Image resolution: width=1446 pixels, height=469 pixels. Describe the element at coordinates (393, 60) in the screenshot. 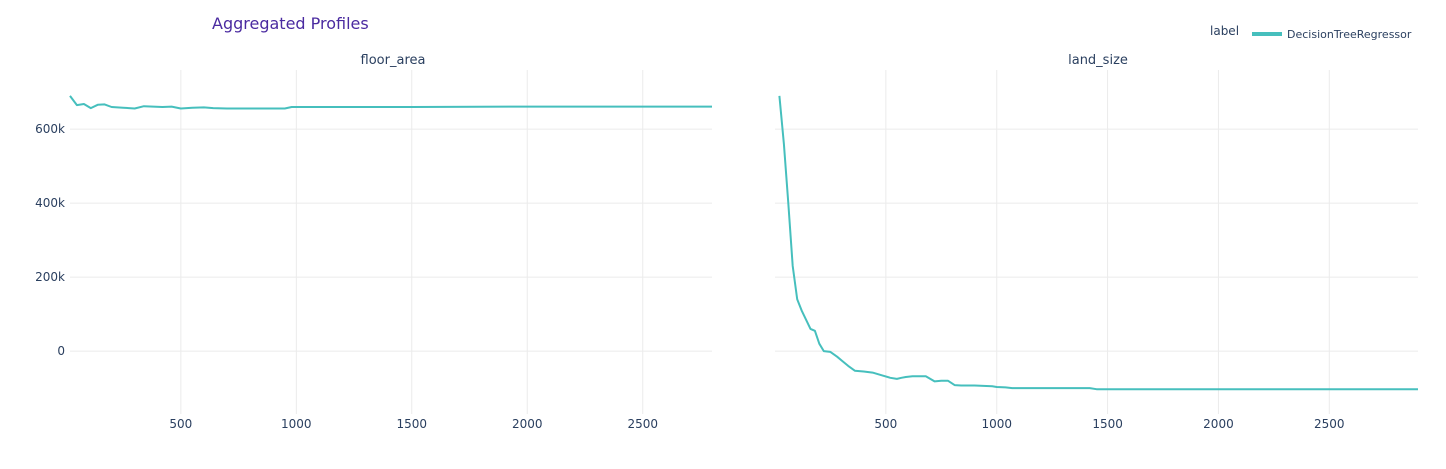

I see `panel-subtitle-floor-area: floor_area` at that location.